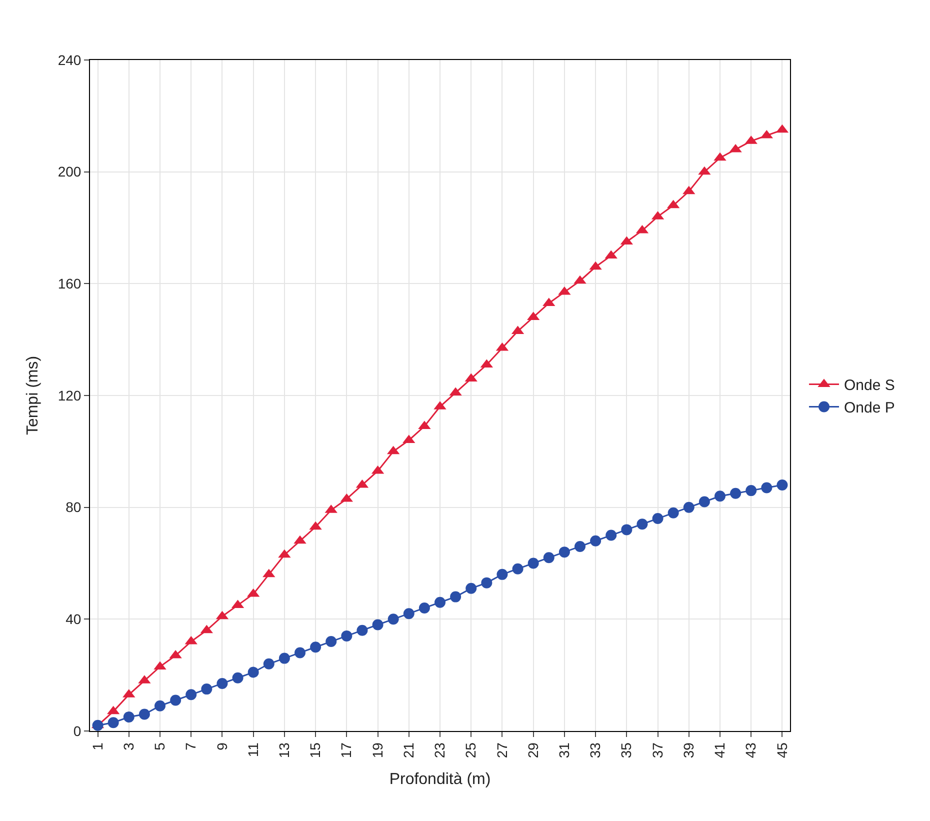 The width and height of the screenshot is (930, 821). What do you see at coordinates (440, 750) in the screenshot?
I see `x-tick-label: 23` at bounding box center [440, 750].